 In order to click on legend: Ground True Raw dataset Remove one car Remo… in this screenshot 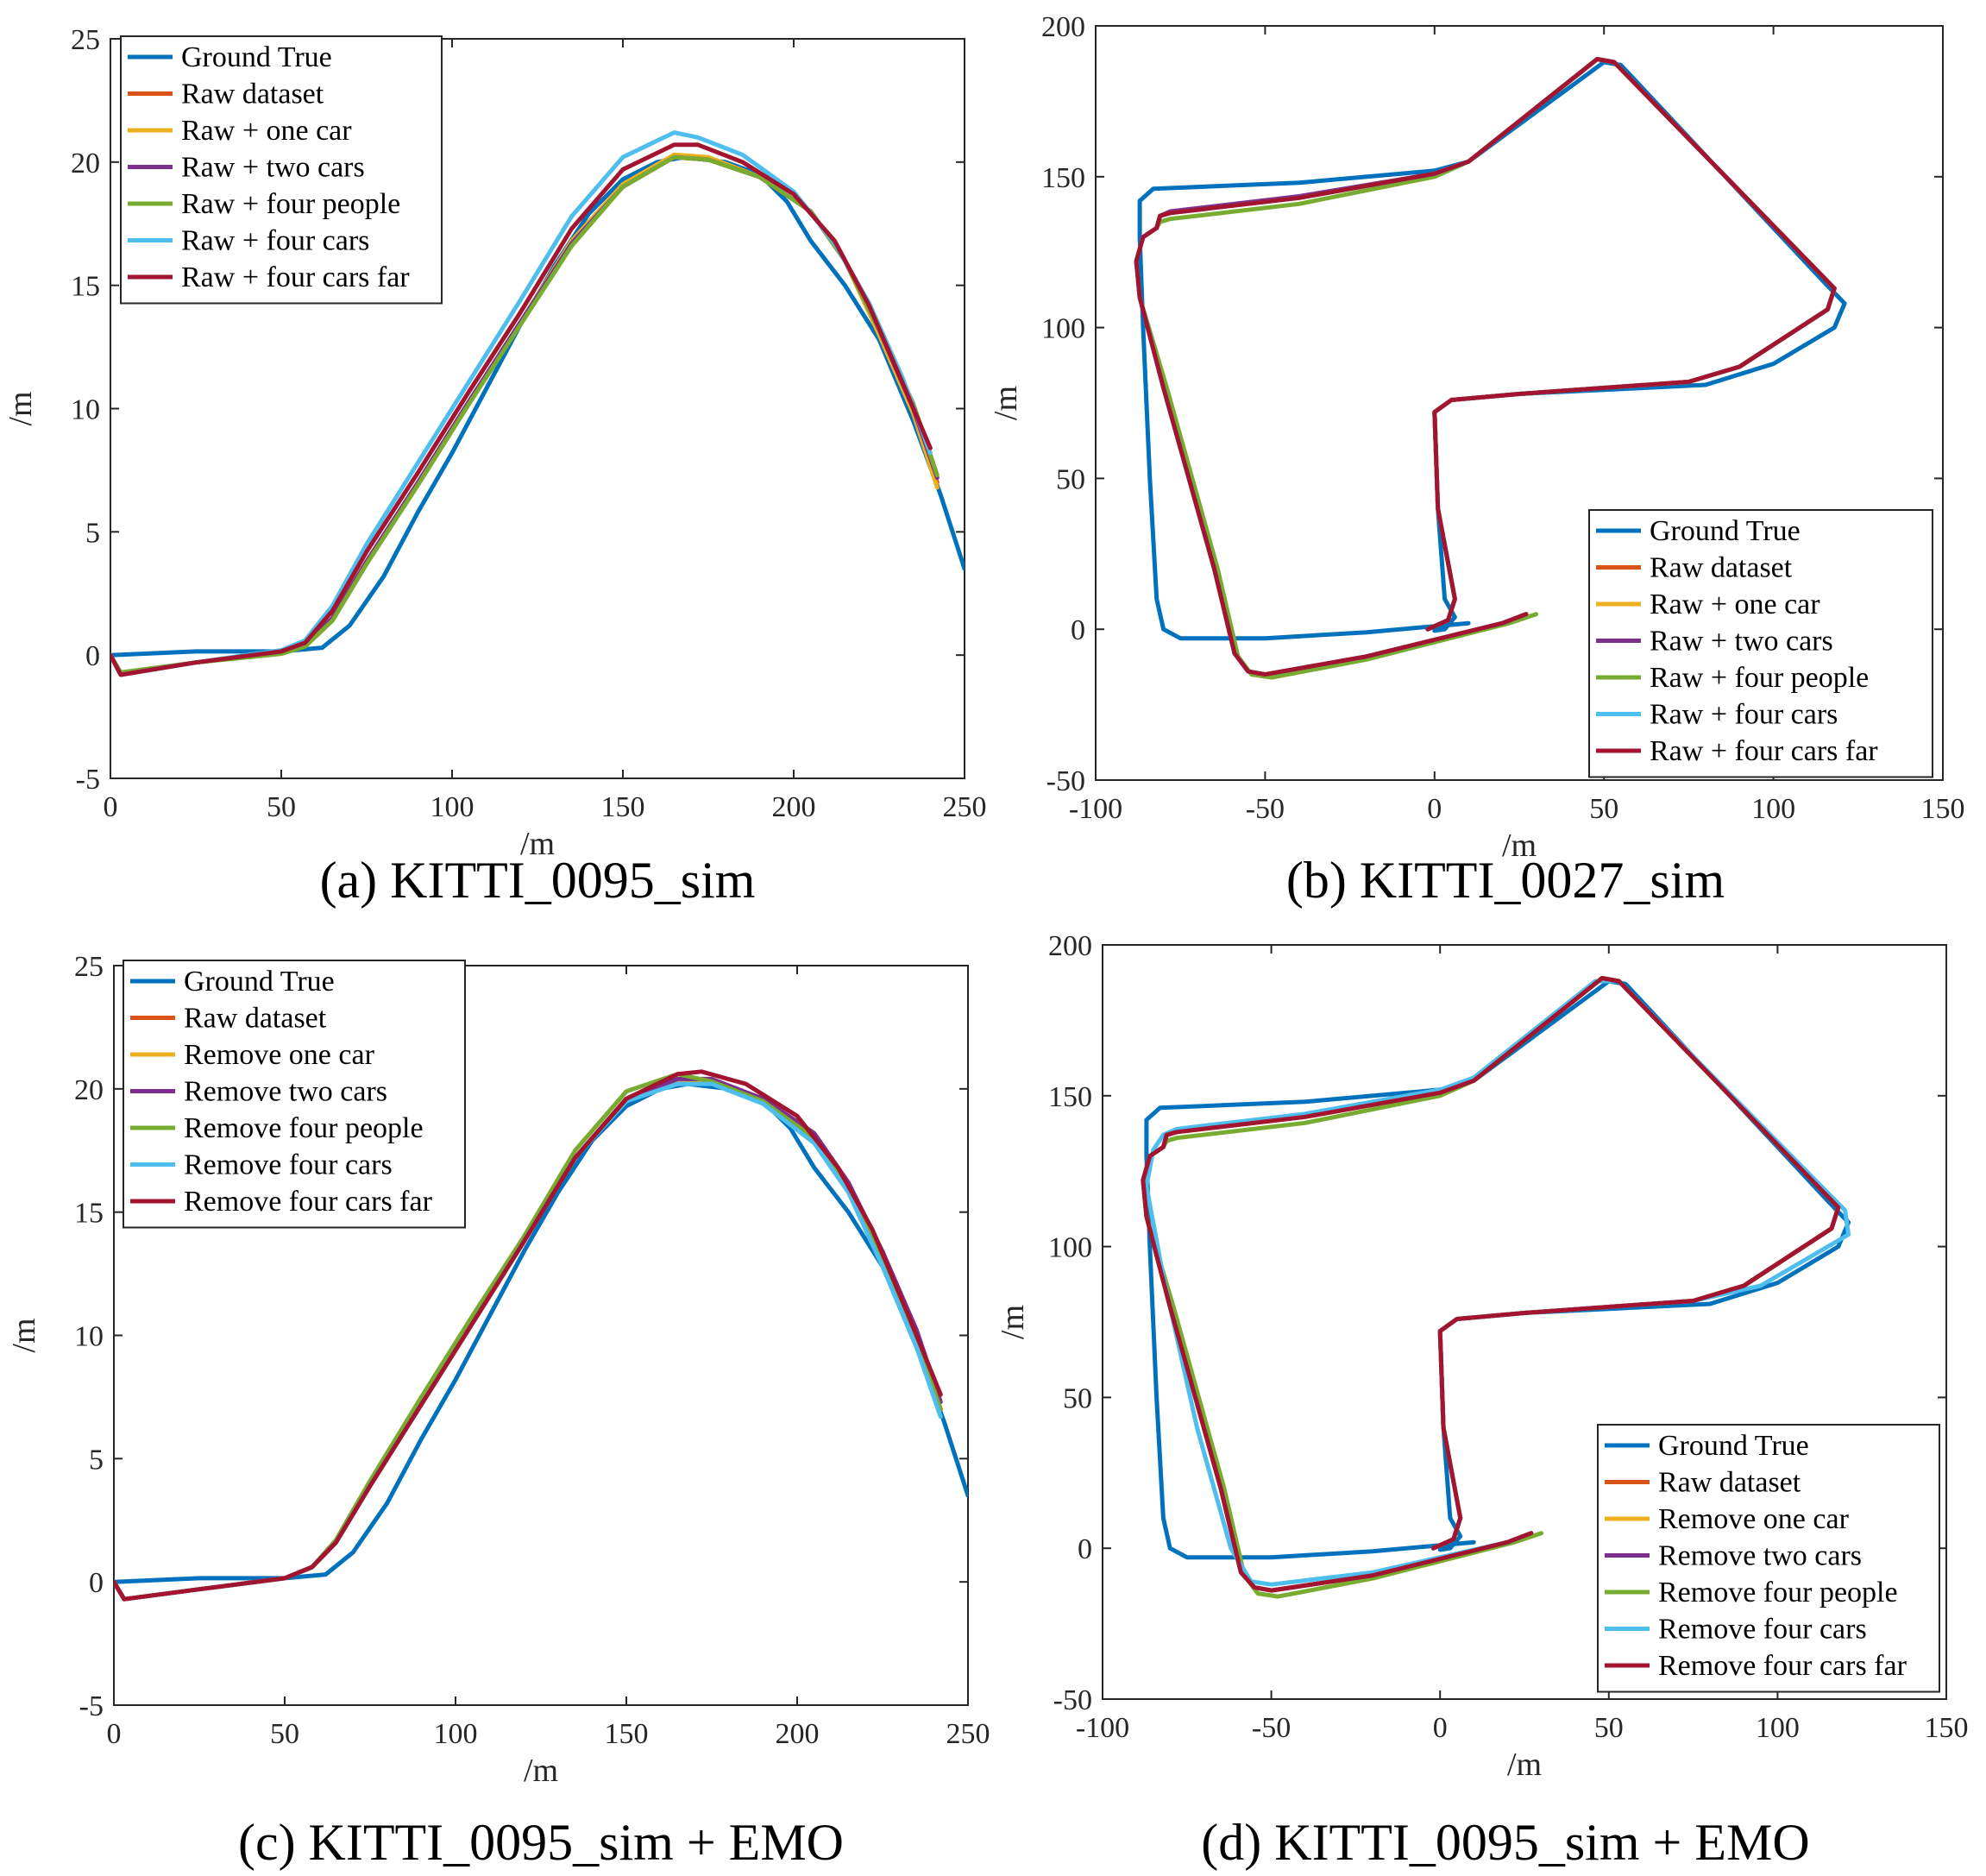, I will do `click(1769, 1558)`.